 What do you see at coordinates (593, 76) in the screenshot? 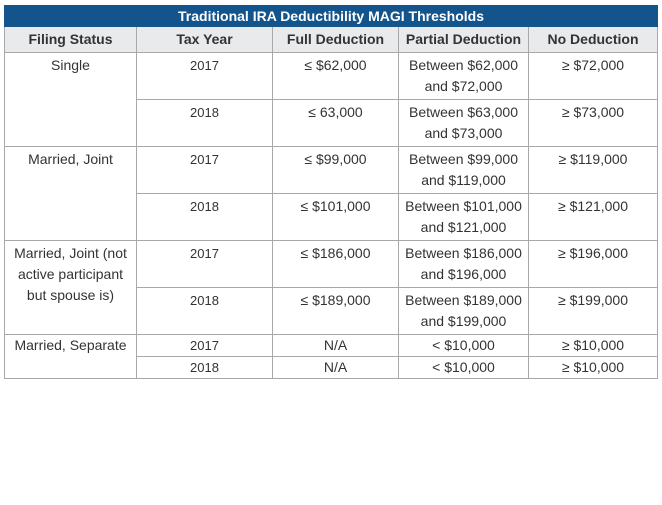
I see `no-deduction-cell: ≥ $72,000` at bounding box center [593, 76].